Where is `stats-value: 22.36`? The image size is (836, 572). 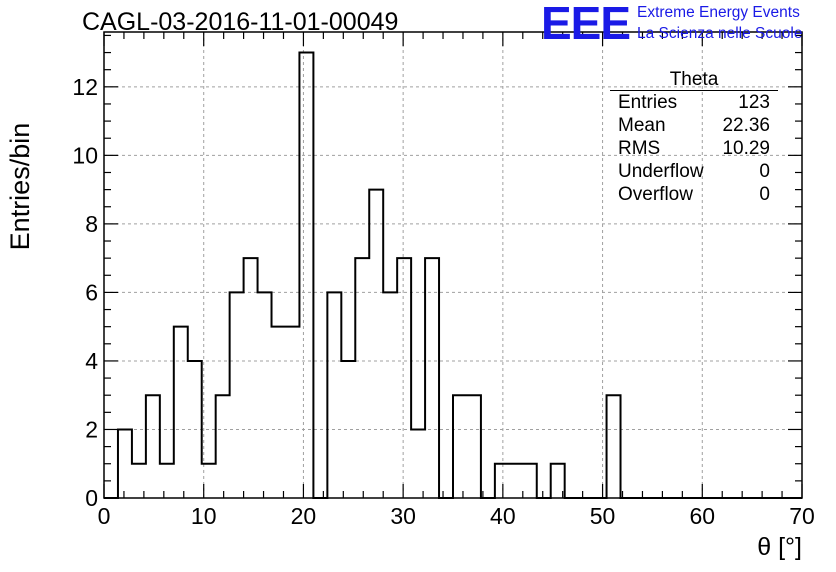 stats-value: 22.36 is located at coordinates (746, 125).